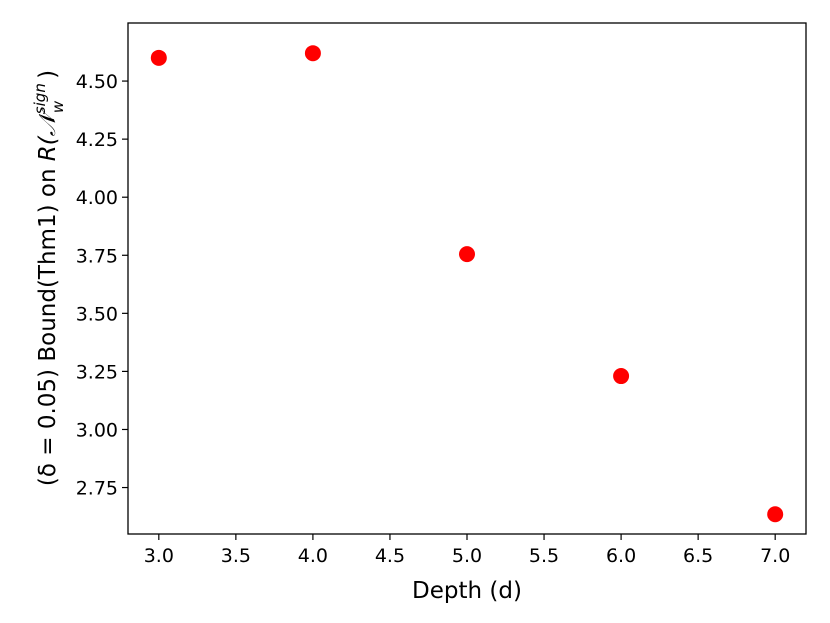 This screenshot has height=623, width=830. Describe the element at coordinates (544, 556) in the screenshot. I see `x-tick-label: 5.5` at that location.